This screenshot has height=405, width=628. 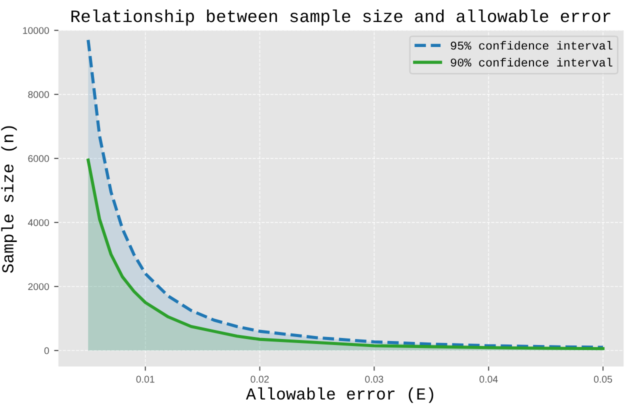 What do you see at coordinates (603, 379) in the screenshot?
I see `x-tick-label: 0.05` at bounding box center [603, 379].